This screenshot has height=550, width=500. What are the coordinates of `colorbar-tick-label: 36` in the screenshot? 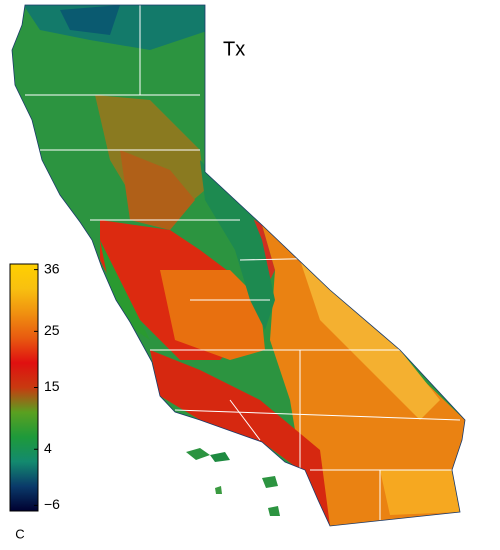 It's located at (52, 268).